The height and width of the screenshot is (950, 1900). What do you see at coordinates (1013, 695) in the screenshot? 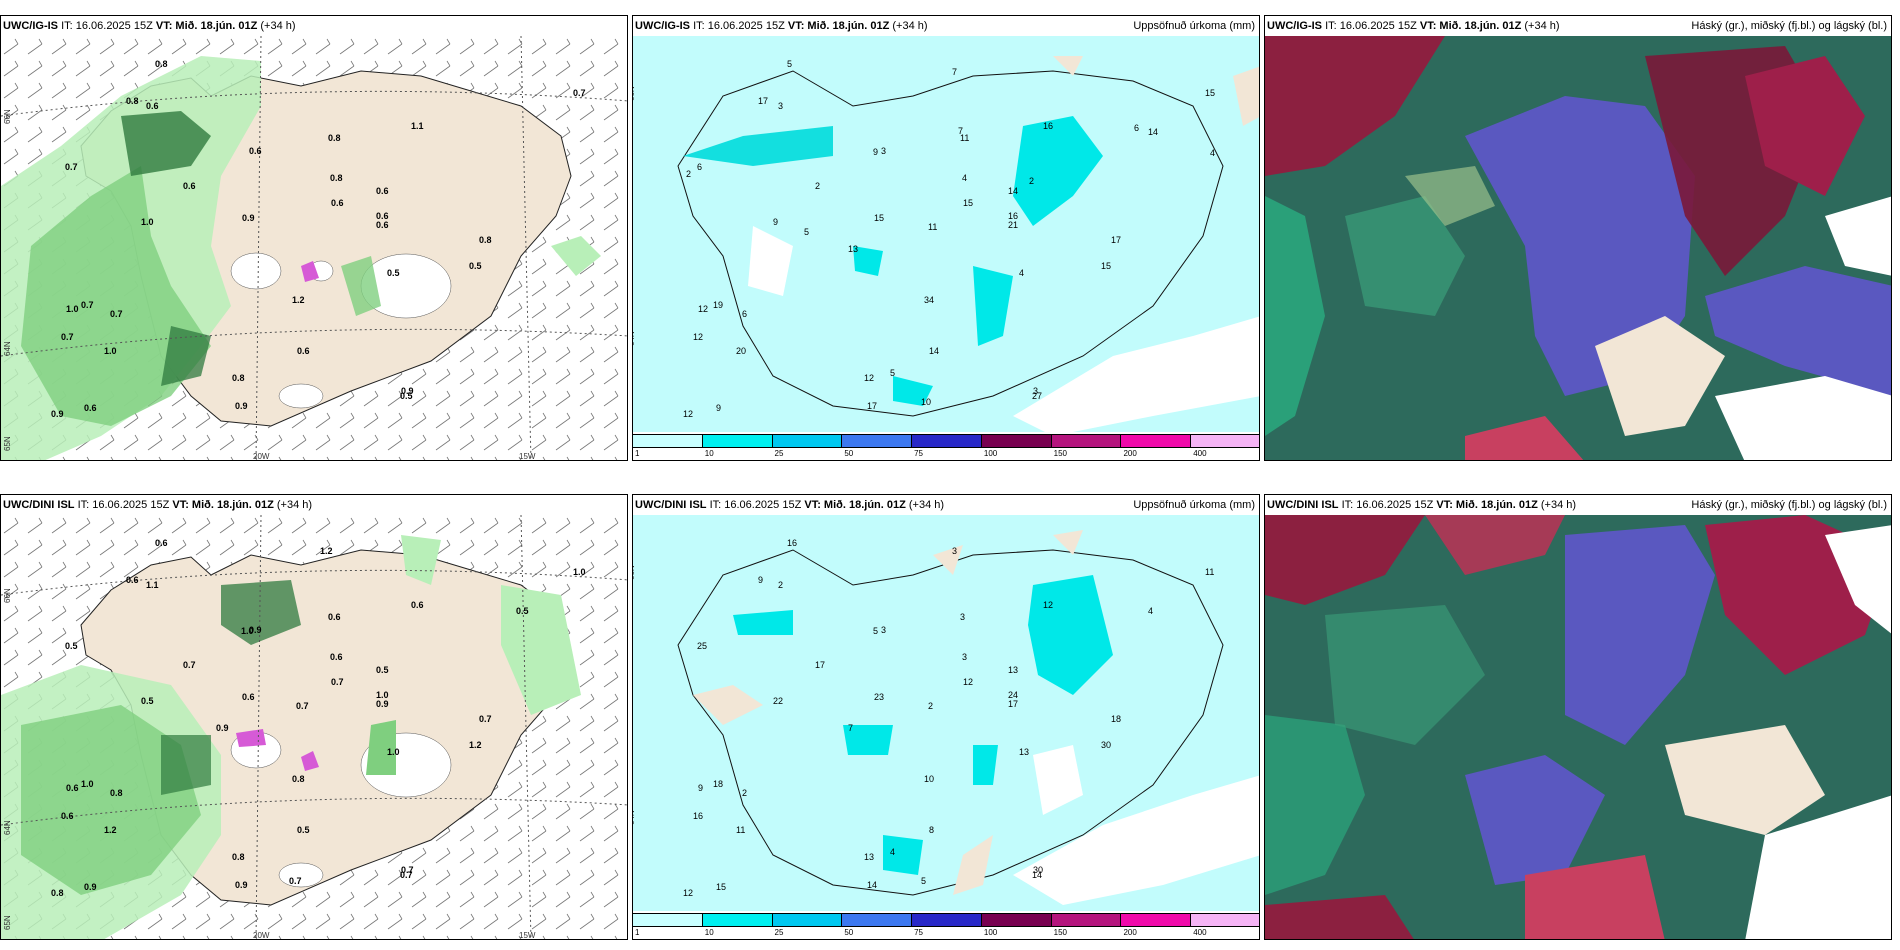
I see `value-label: 24` at bounding box center [1013, 695].